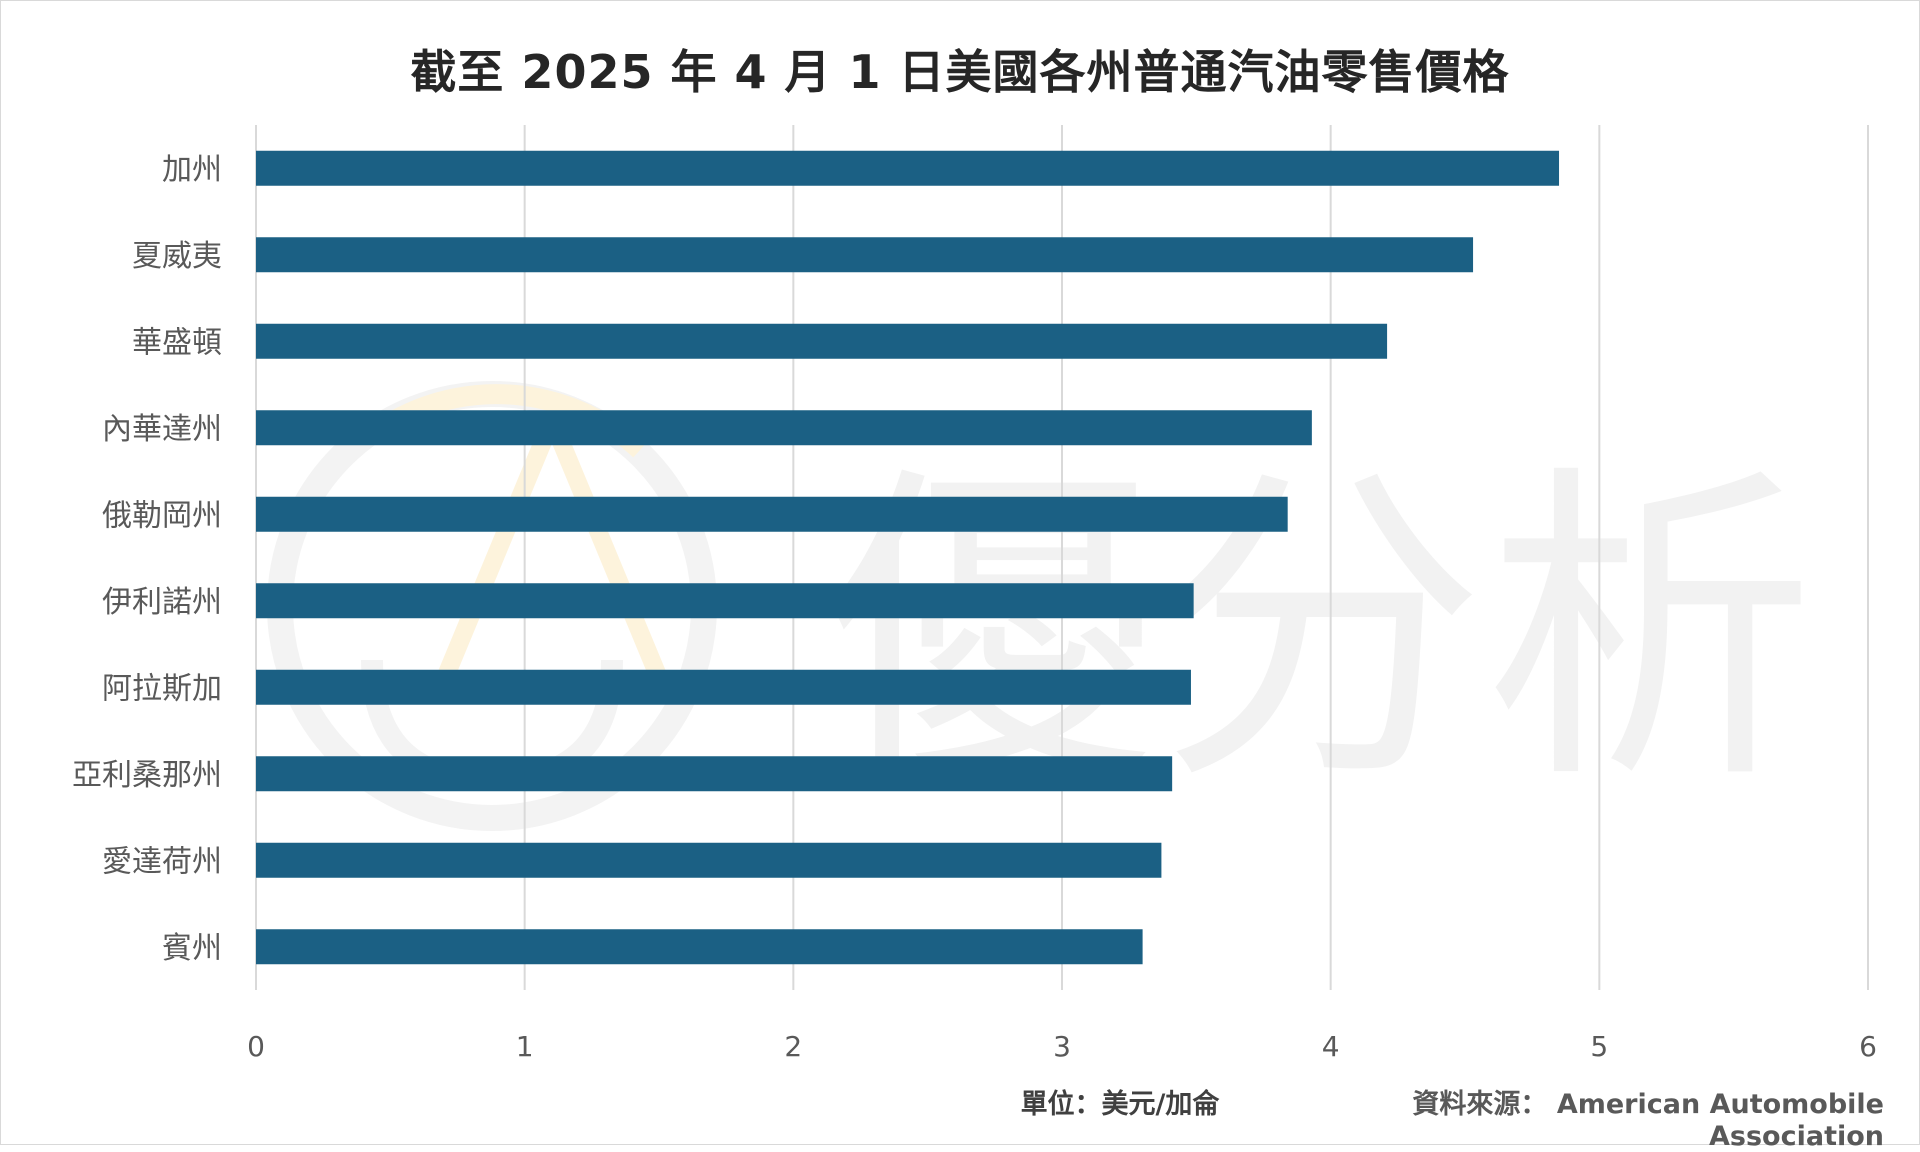 The height and width of the screenshot is (1152, 1920). Describe the element at coordinates (1120, 1104) in the screenshot. I see `unit-label: 單位：美元/加侖` at that location.